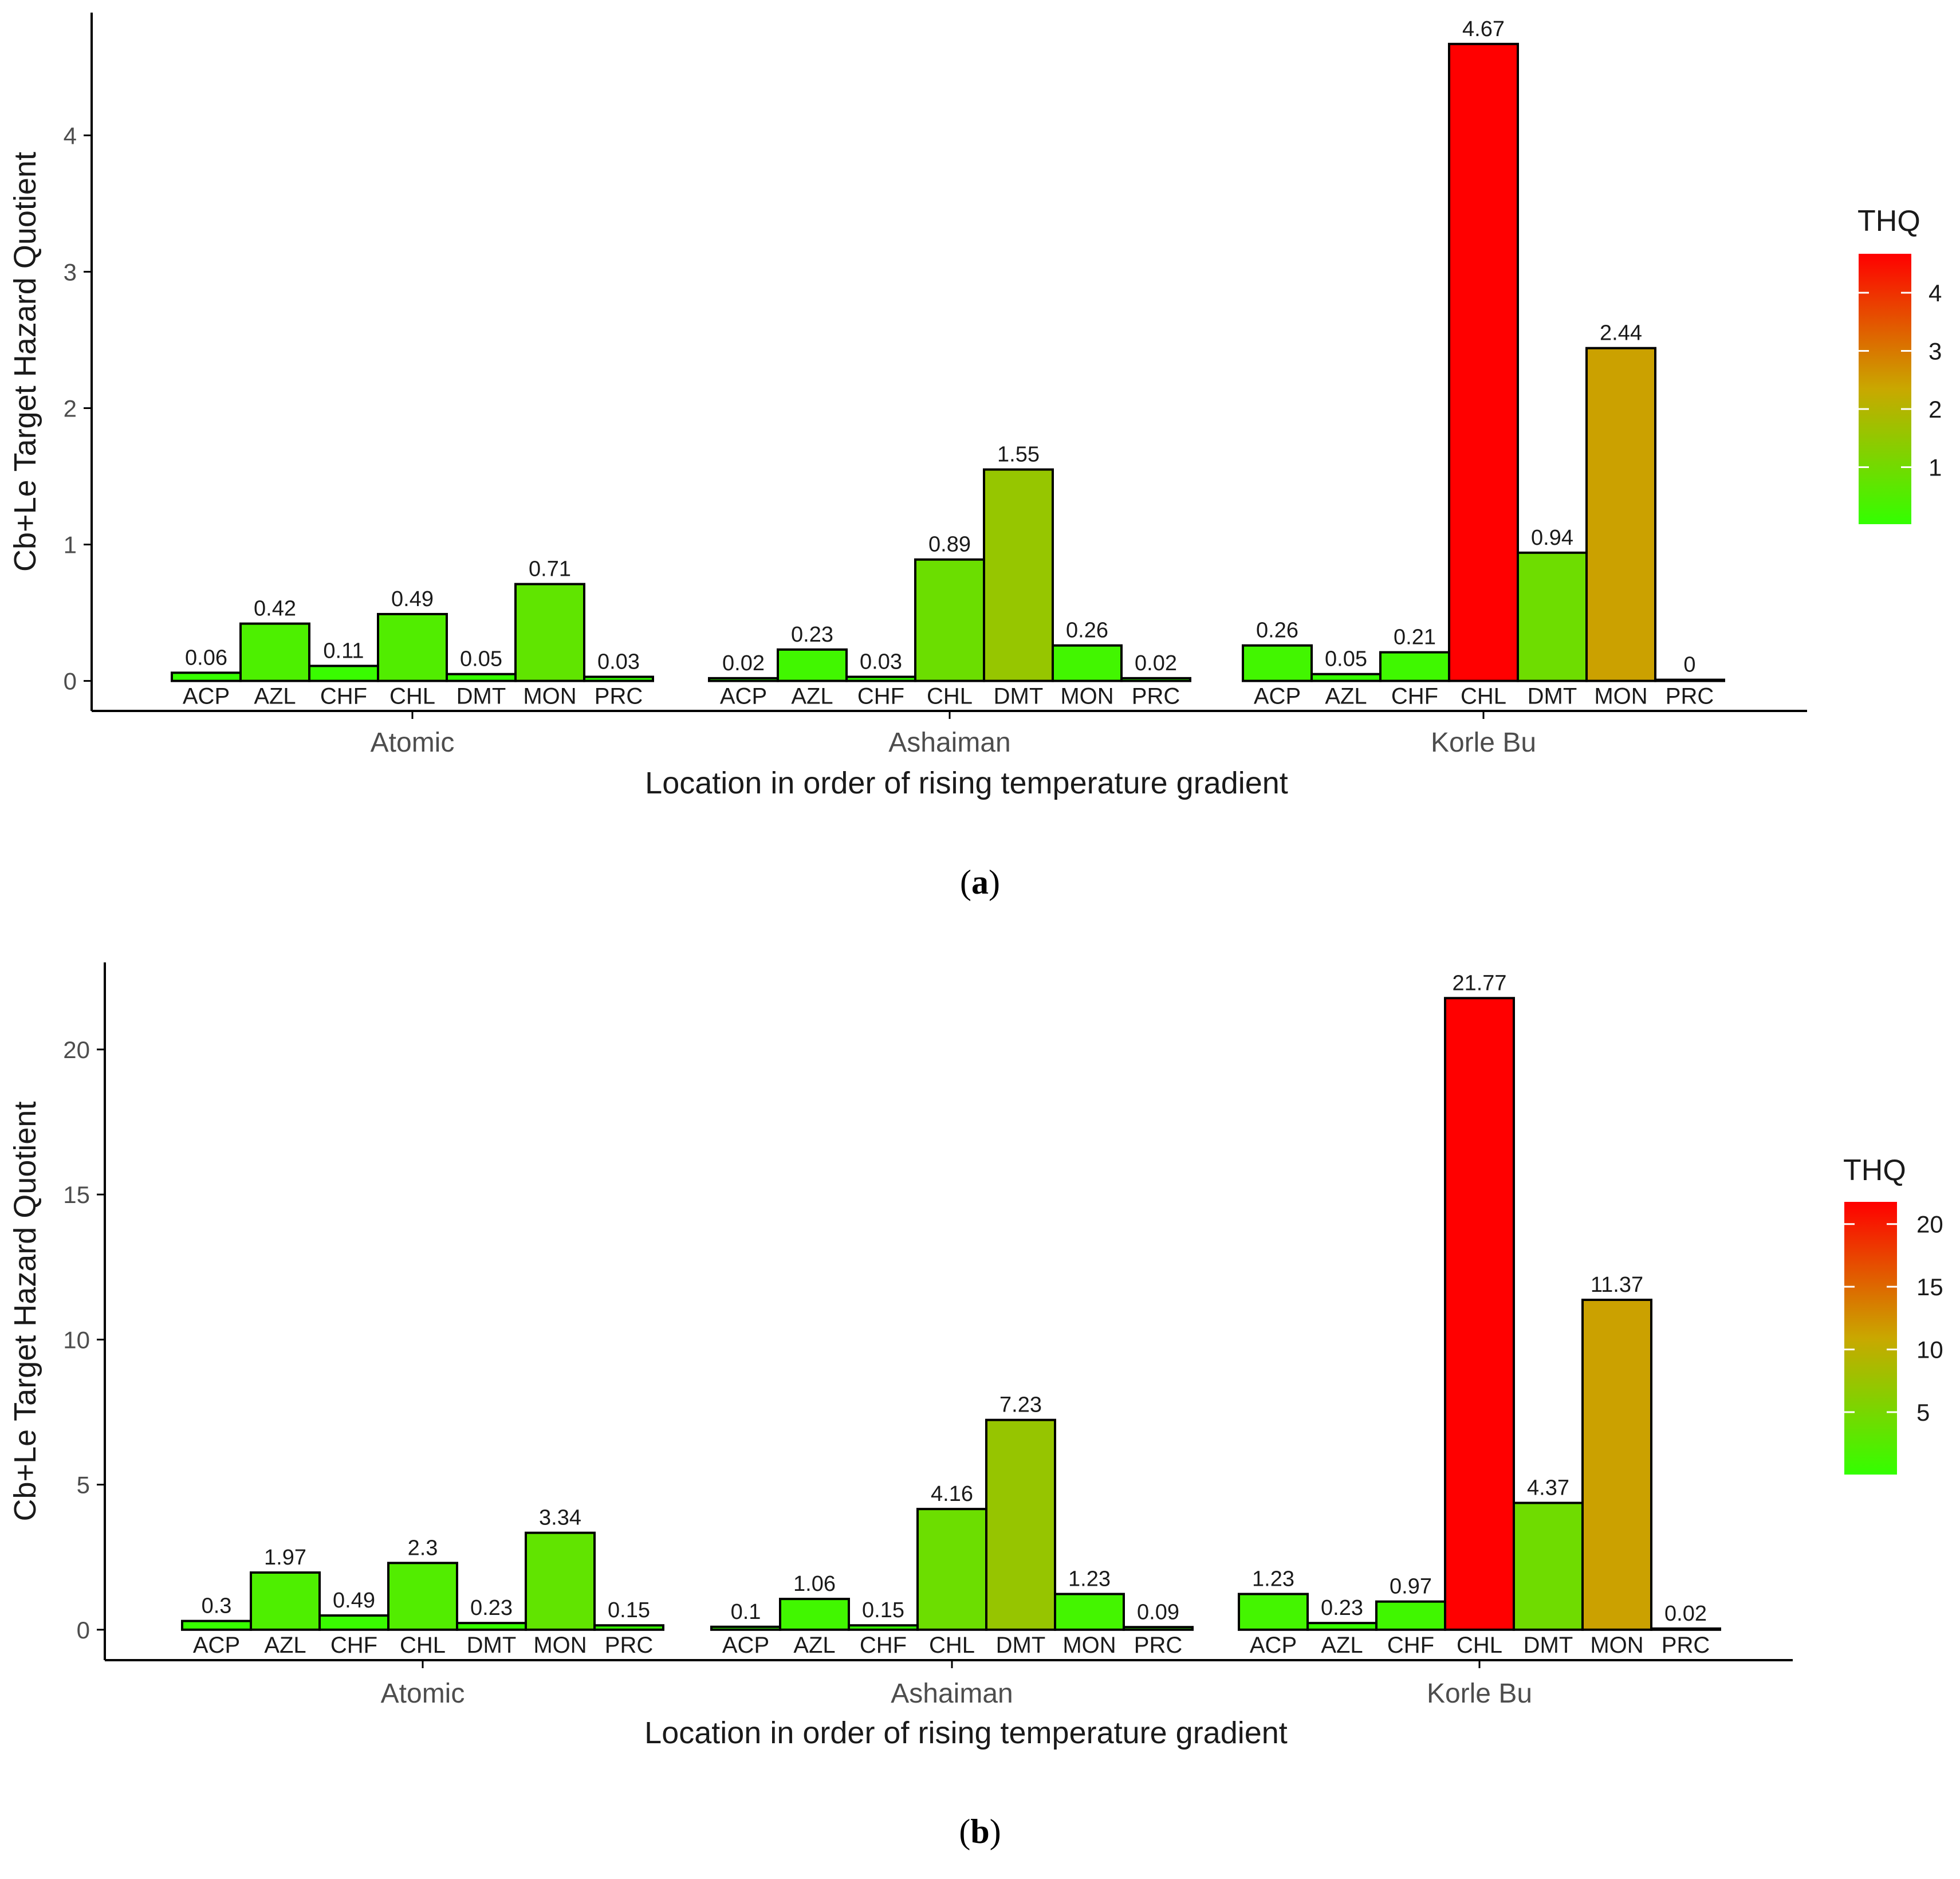 This screenshot has width=1960, height=1879. Describe the element at coordinates (1479, 983) in the screenshot. I see `bar-value-label: 21.77` at that location.